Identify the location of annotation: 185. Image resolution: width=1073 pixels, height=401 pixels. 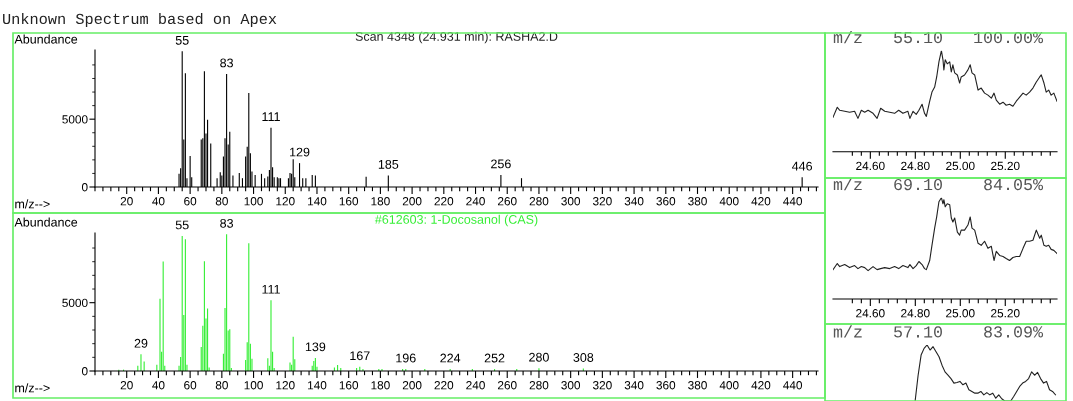
(388, 164).